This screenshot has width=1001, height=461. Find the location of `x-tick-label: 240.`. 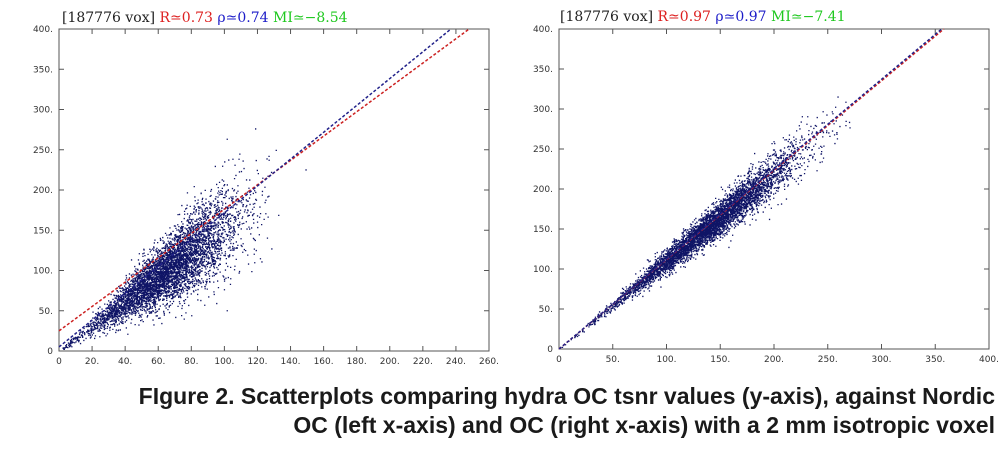

x-tick-label: 240. is located at coordinates (456, 362).